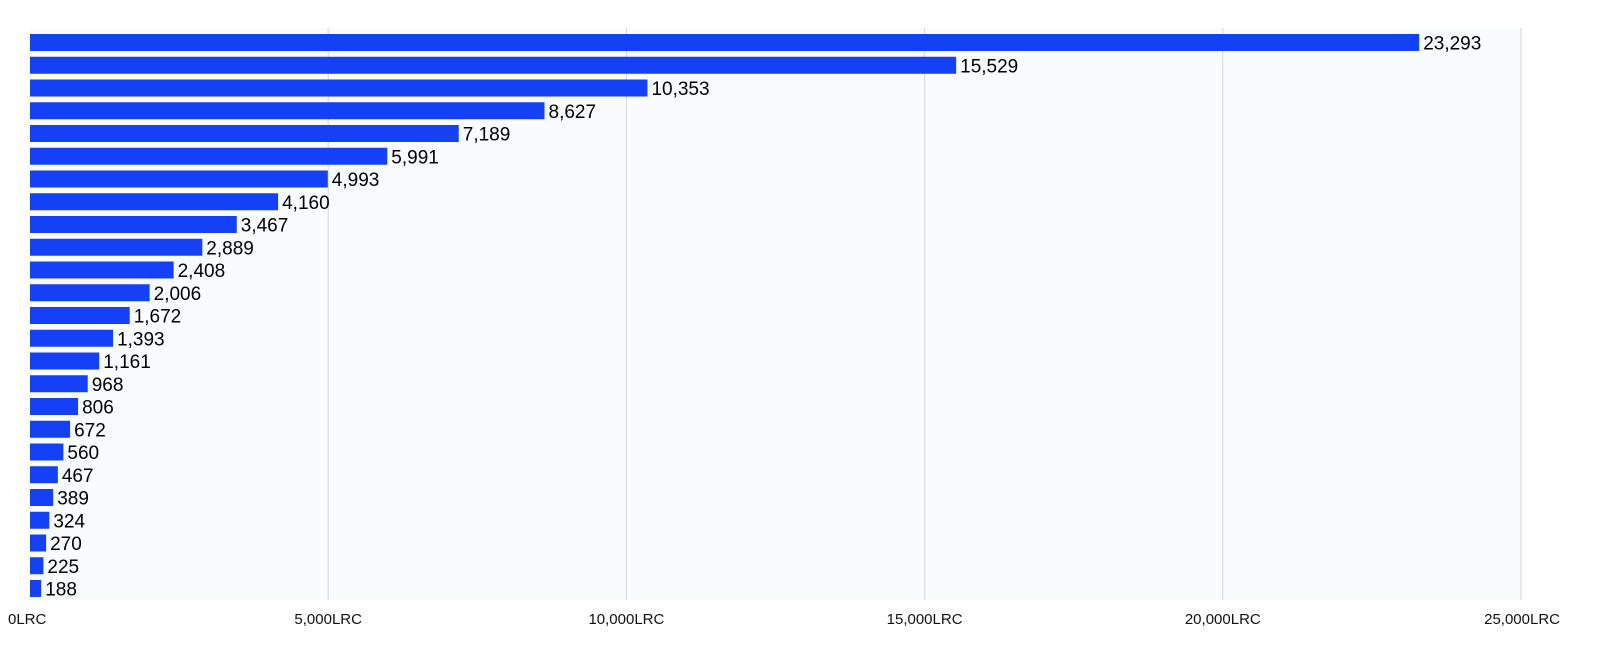 This screenshot has width=1600, height=672. Describe the element at coordinates (306, 203) in the screenshot. I see `bar-value-label: 4,160` at that location.